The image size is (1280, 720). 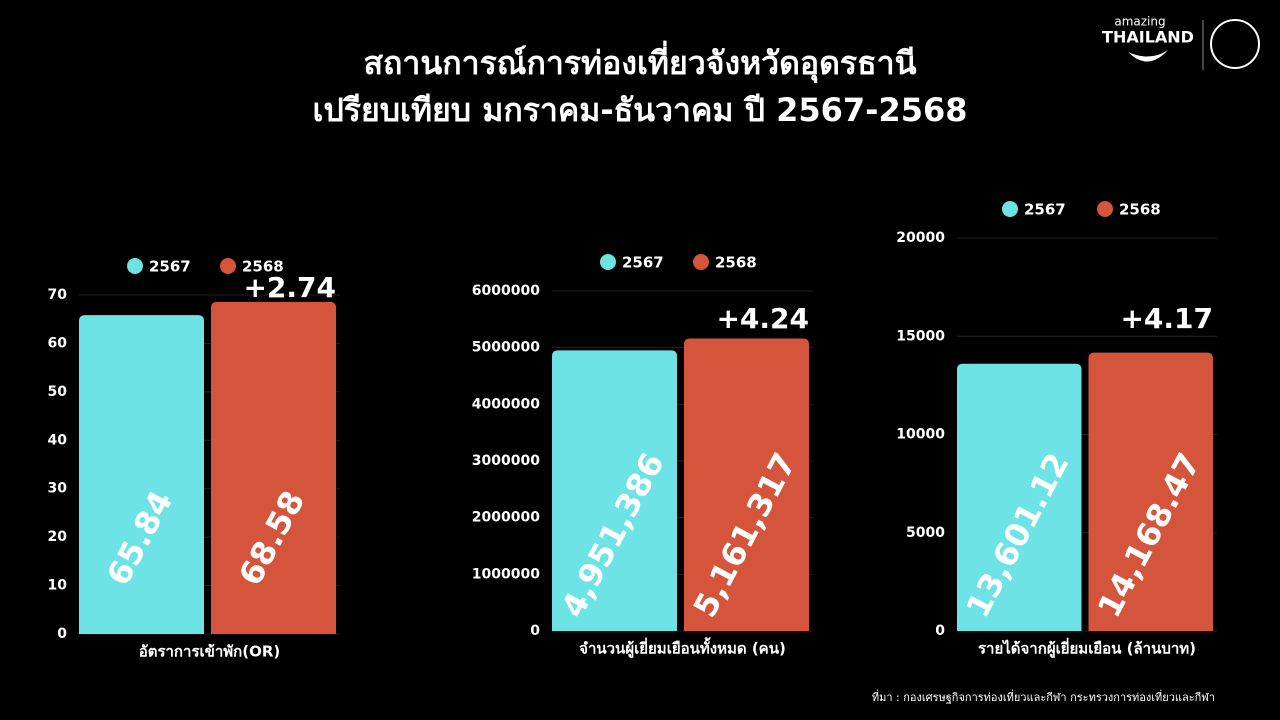 What do you see at coordinates (506, 291) in the screenshot?
I see `y-tick-label: 6000000` at bounding box center [506, 291].